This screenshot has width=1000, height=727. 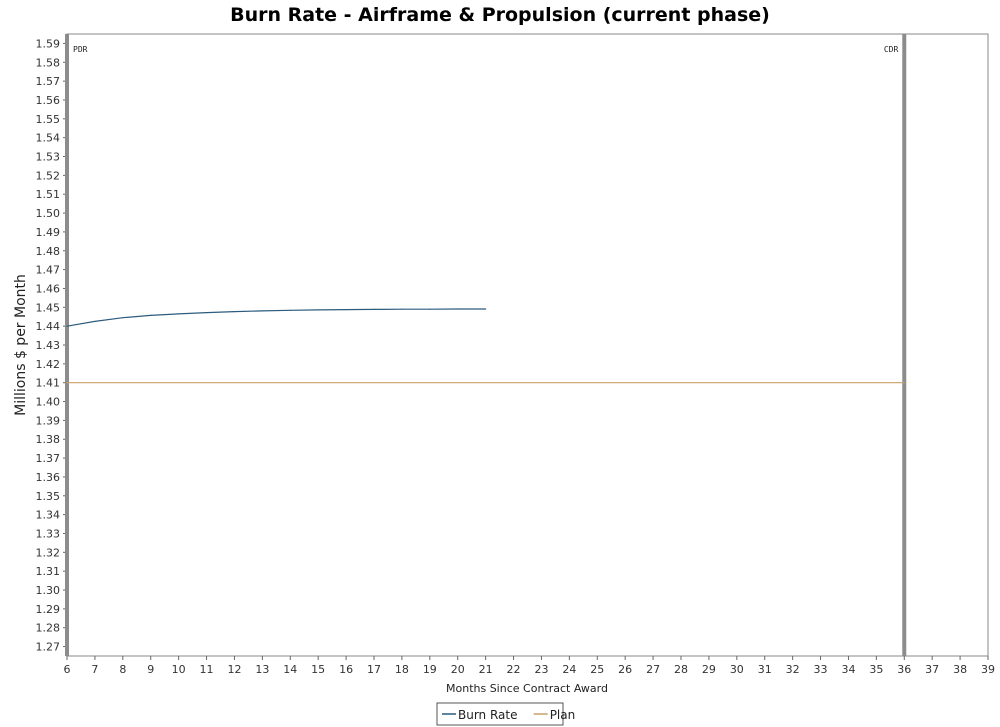 What do you see at coordinates (67, 669) in the screenshot?
I see `x-tick-label: 6` at bounding box center [67, 669].